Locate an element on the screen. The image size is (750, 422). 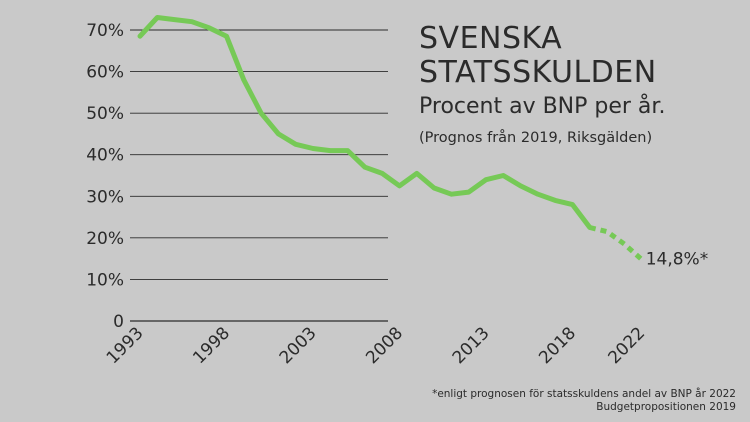
chart-title-line-1: SVENSKA is located at coordinates (491, 38).